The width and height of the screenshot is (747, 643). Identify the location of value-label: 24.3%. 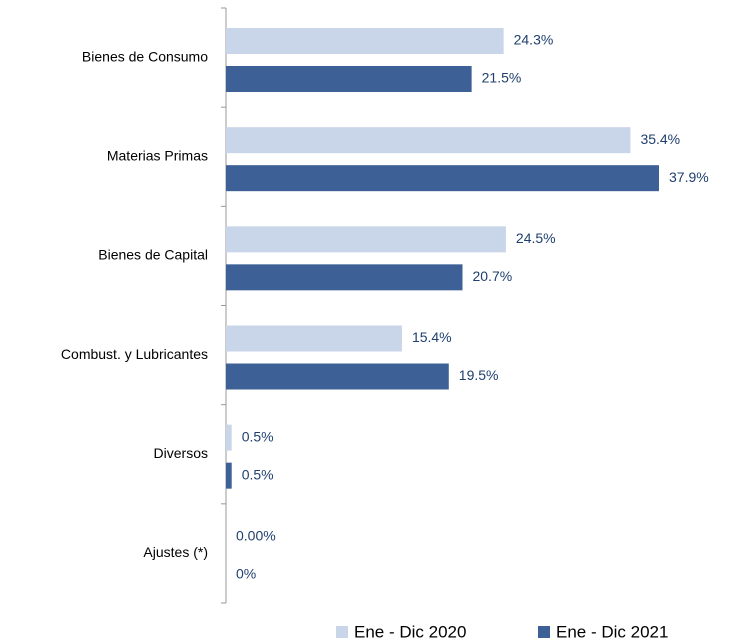
(534, 40).